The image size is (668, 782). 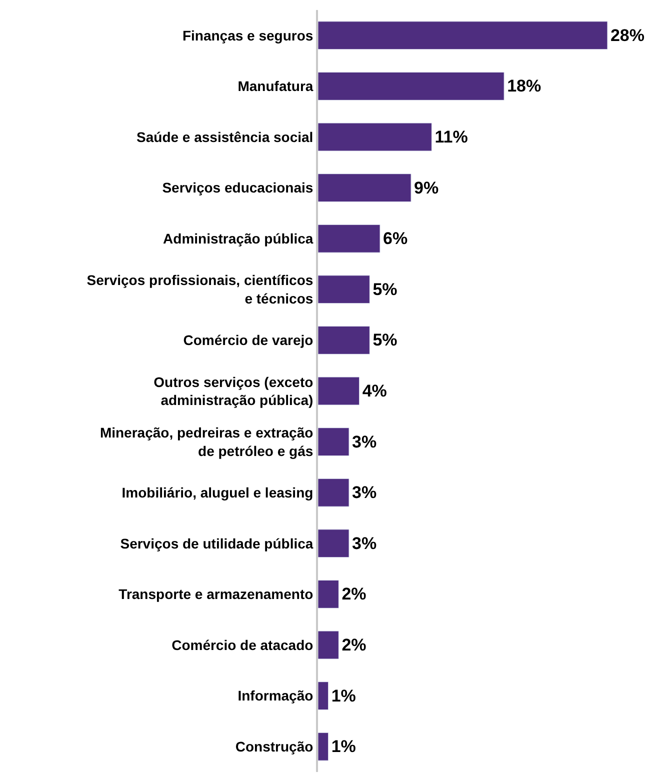 I want to click on y-tick-label: Transporte e armazenamento, so click(x=216, y=594).